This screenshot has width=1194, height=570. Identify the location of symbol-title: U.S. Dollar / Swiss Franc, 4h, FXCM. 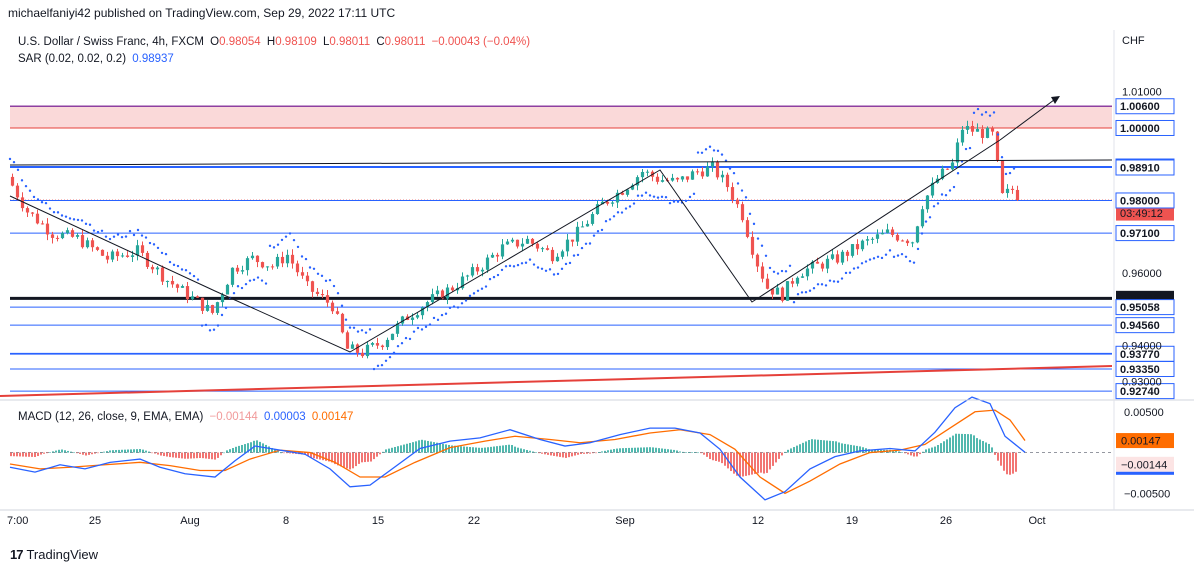
(111, 42).